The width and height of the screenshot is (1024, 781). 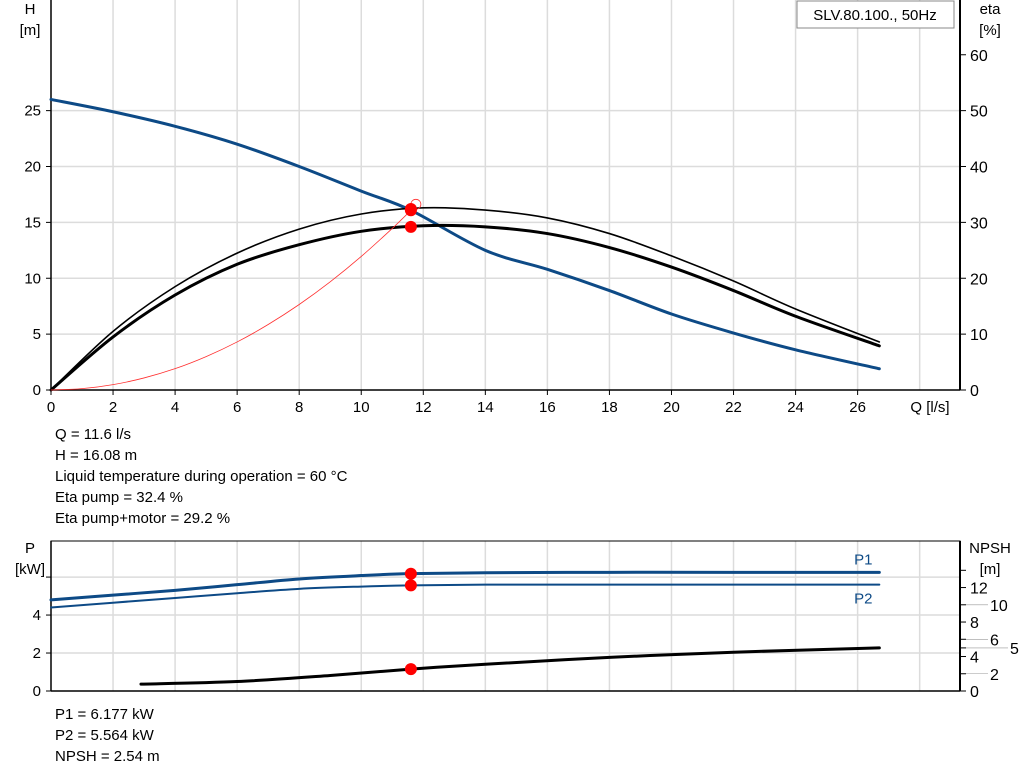 What do you see at coordinates (733, 407) in the screenshot?
I see `x-tick-label: 22` at bounding box center [733, 407].